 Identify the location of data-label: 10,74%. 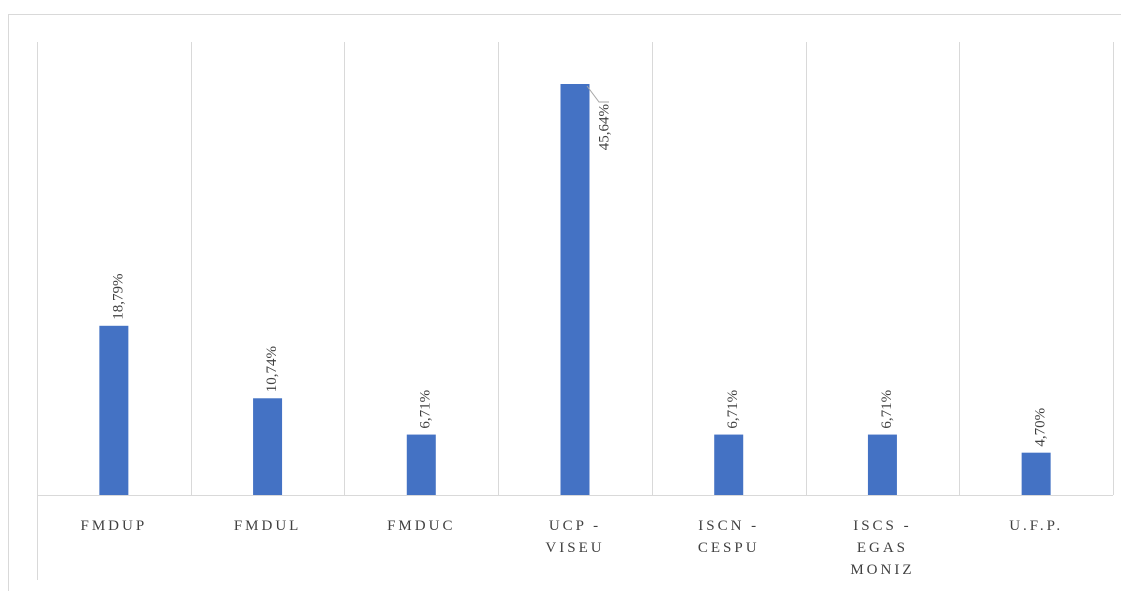
(272, 369).